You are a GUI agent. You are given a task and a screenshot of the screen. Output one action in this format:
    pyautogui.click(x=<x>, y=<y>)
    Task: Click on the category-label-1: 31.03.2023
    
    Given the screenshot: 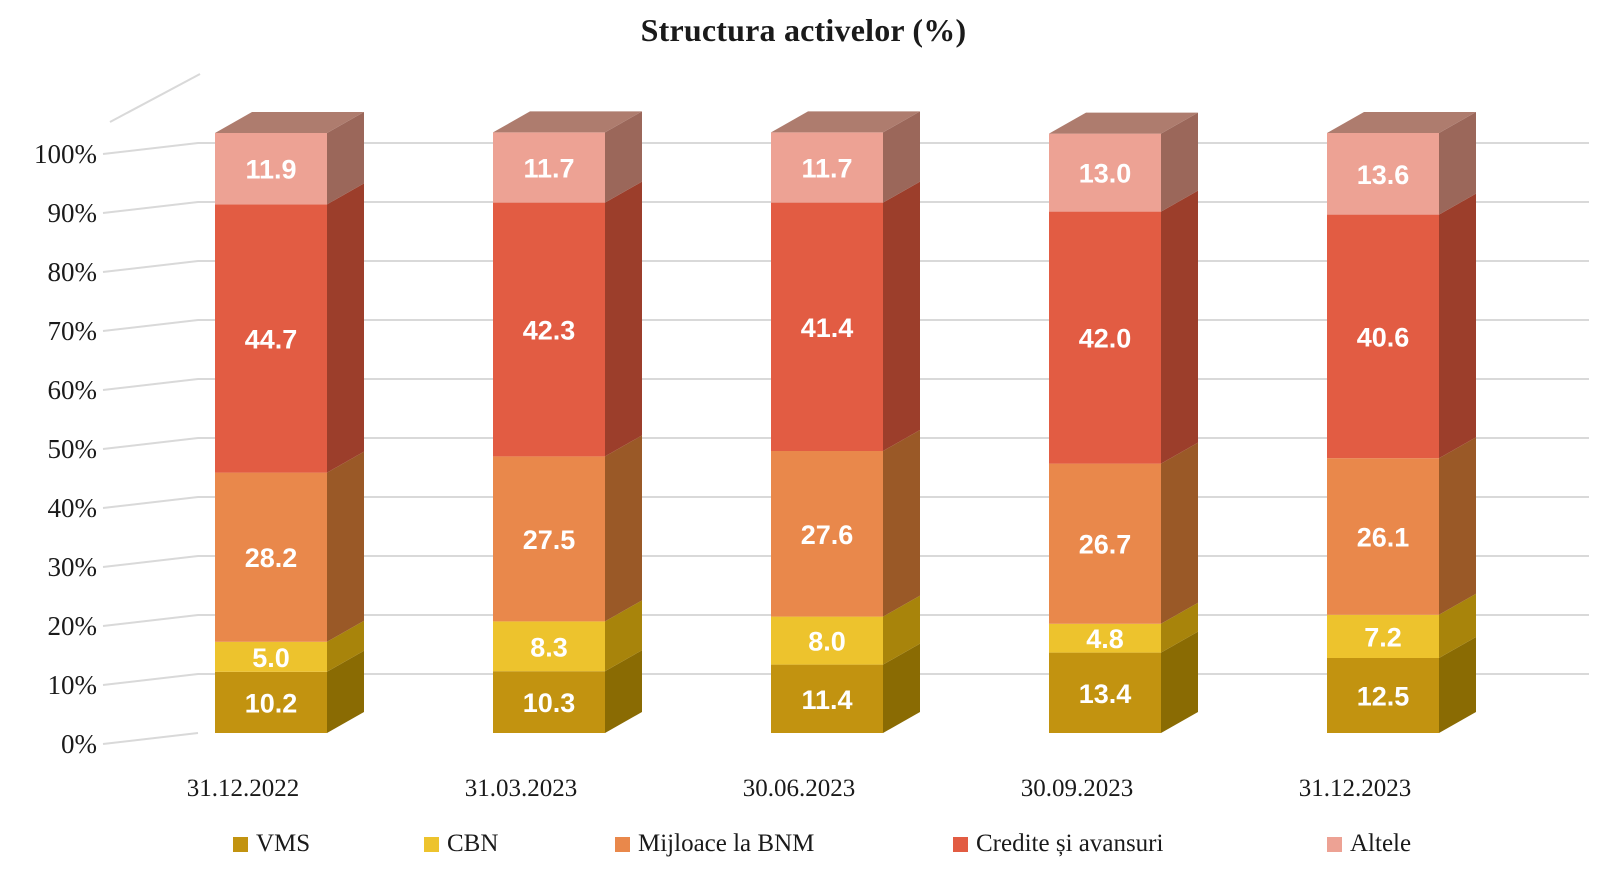 What is the action you would take?
    pyautogui.click(x=521, y=788)
    